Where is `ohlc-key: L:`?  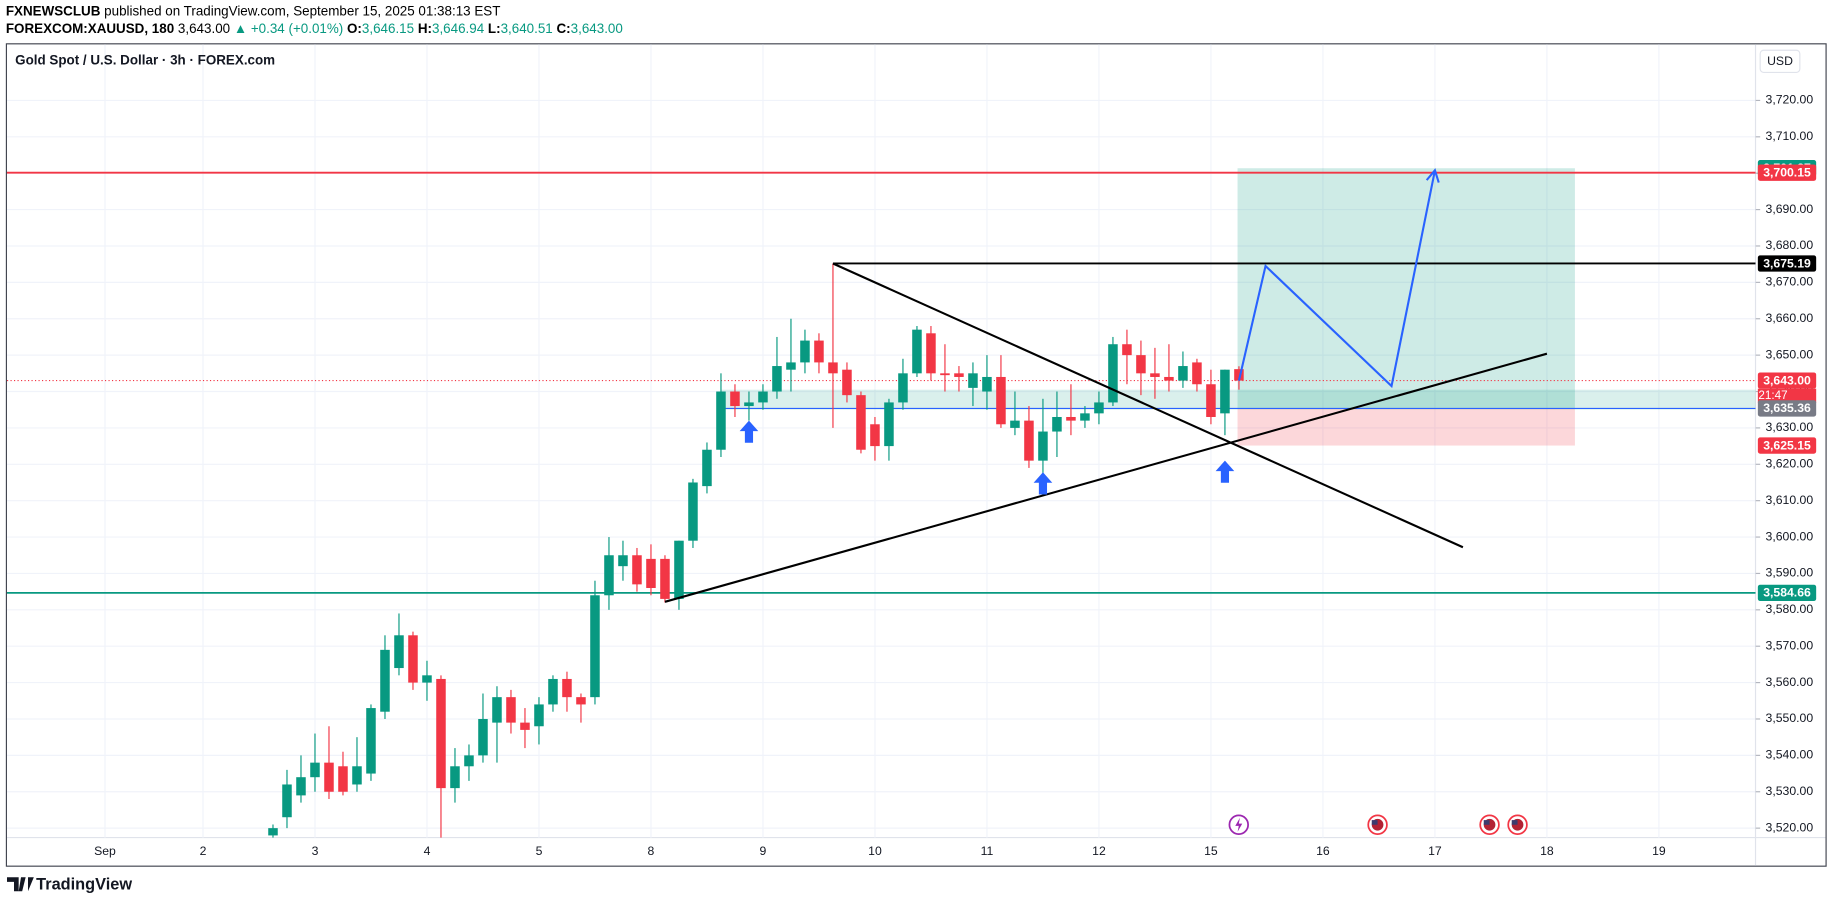 ohlc-key: L: is located at coordinates (494, 28).